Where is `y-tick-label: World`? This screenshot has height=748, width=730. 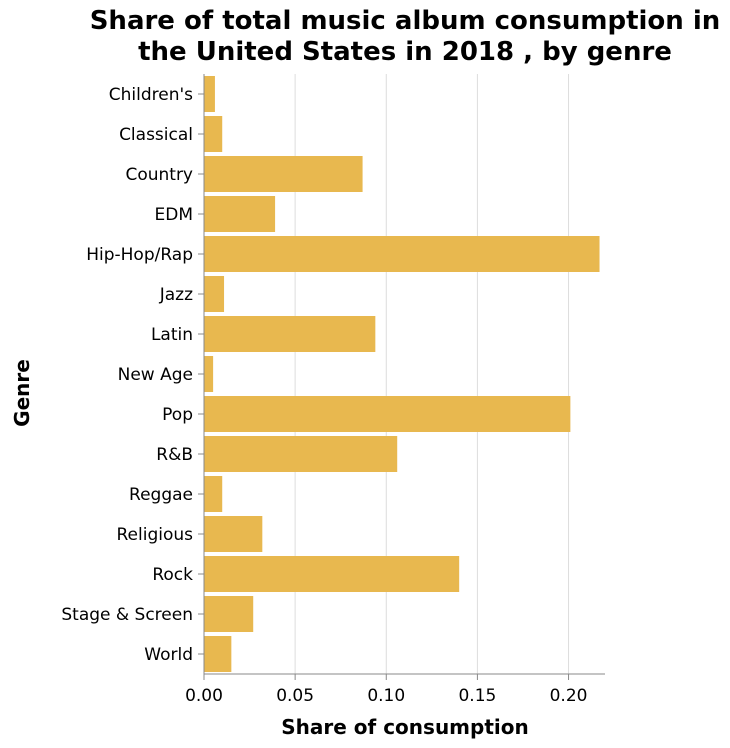 y-tick-label: World is located at coordinates (168, 655).